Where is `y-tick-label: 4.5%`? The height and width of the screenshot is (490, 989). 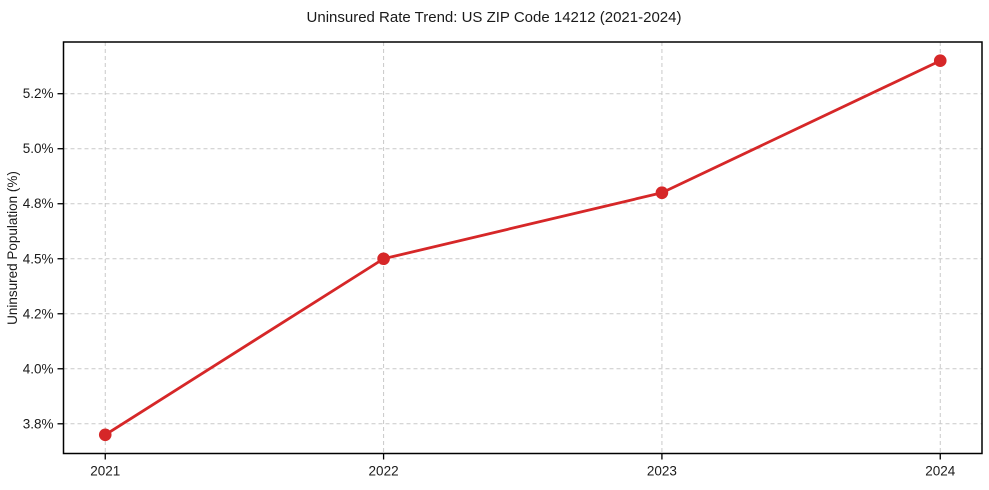 y-tick-label: 4.5% is located at coordinates (38, 258).